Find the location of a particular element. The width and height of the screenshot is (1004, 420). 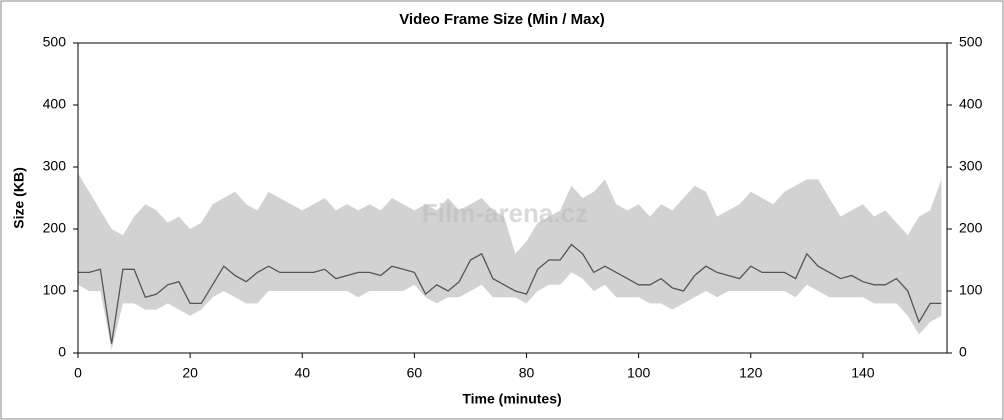

y2-tick-label: 300 is located at coordinates (971, 166).